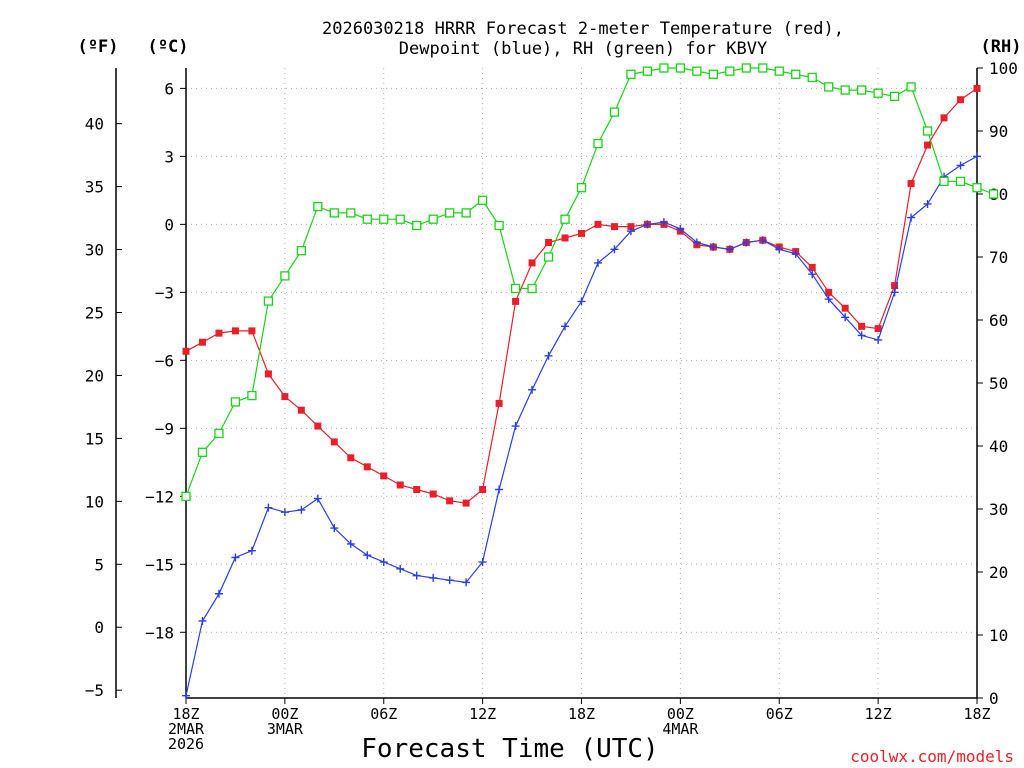 Image resolution: width=1024 pixels, height=768 pixels. I want to click on x-tick-label: 06Z, so click(383, 714).